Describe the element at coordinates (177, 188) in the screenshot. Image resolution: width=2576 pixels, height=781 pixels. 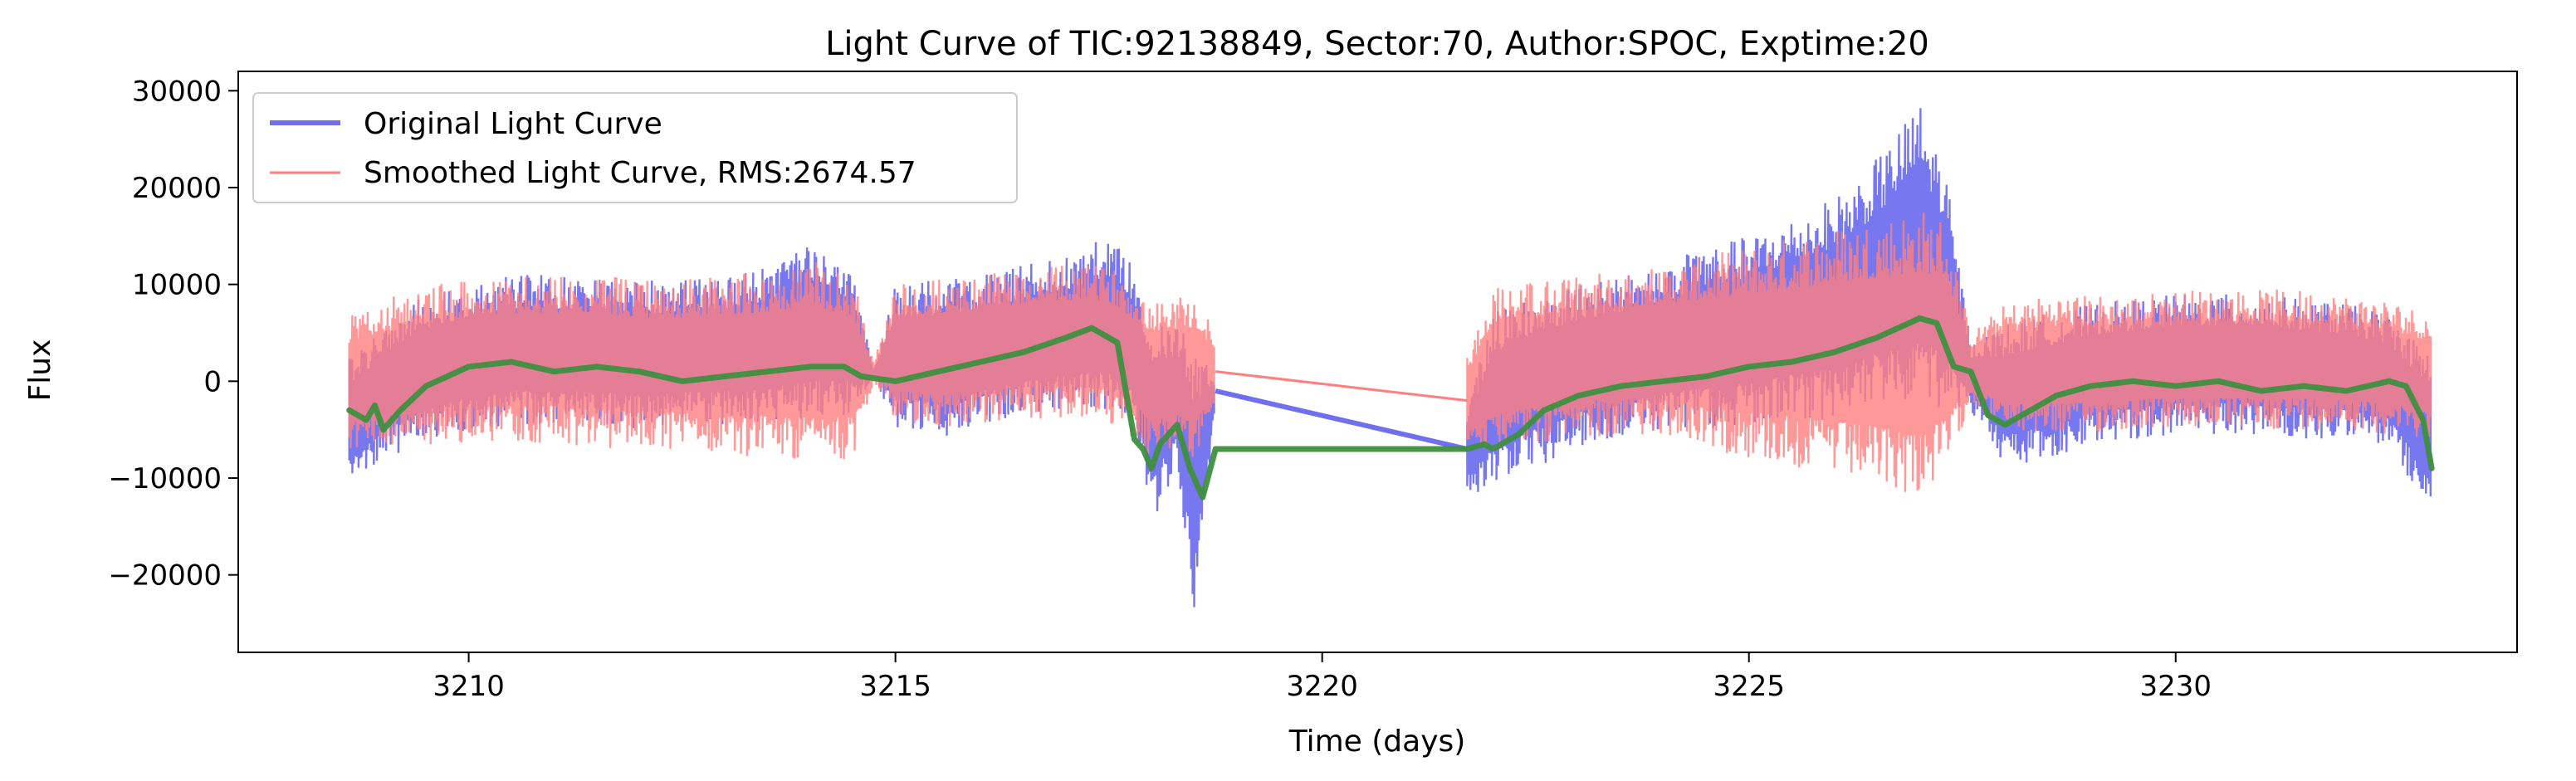
I see `y-tick-label: 20000` at that location.